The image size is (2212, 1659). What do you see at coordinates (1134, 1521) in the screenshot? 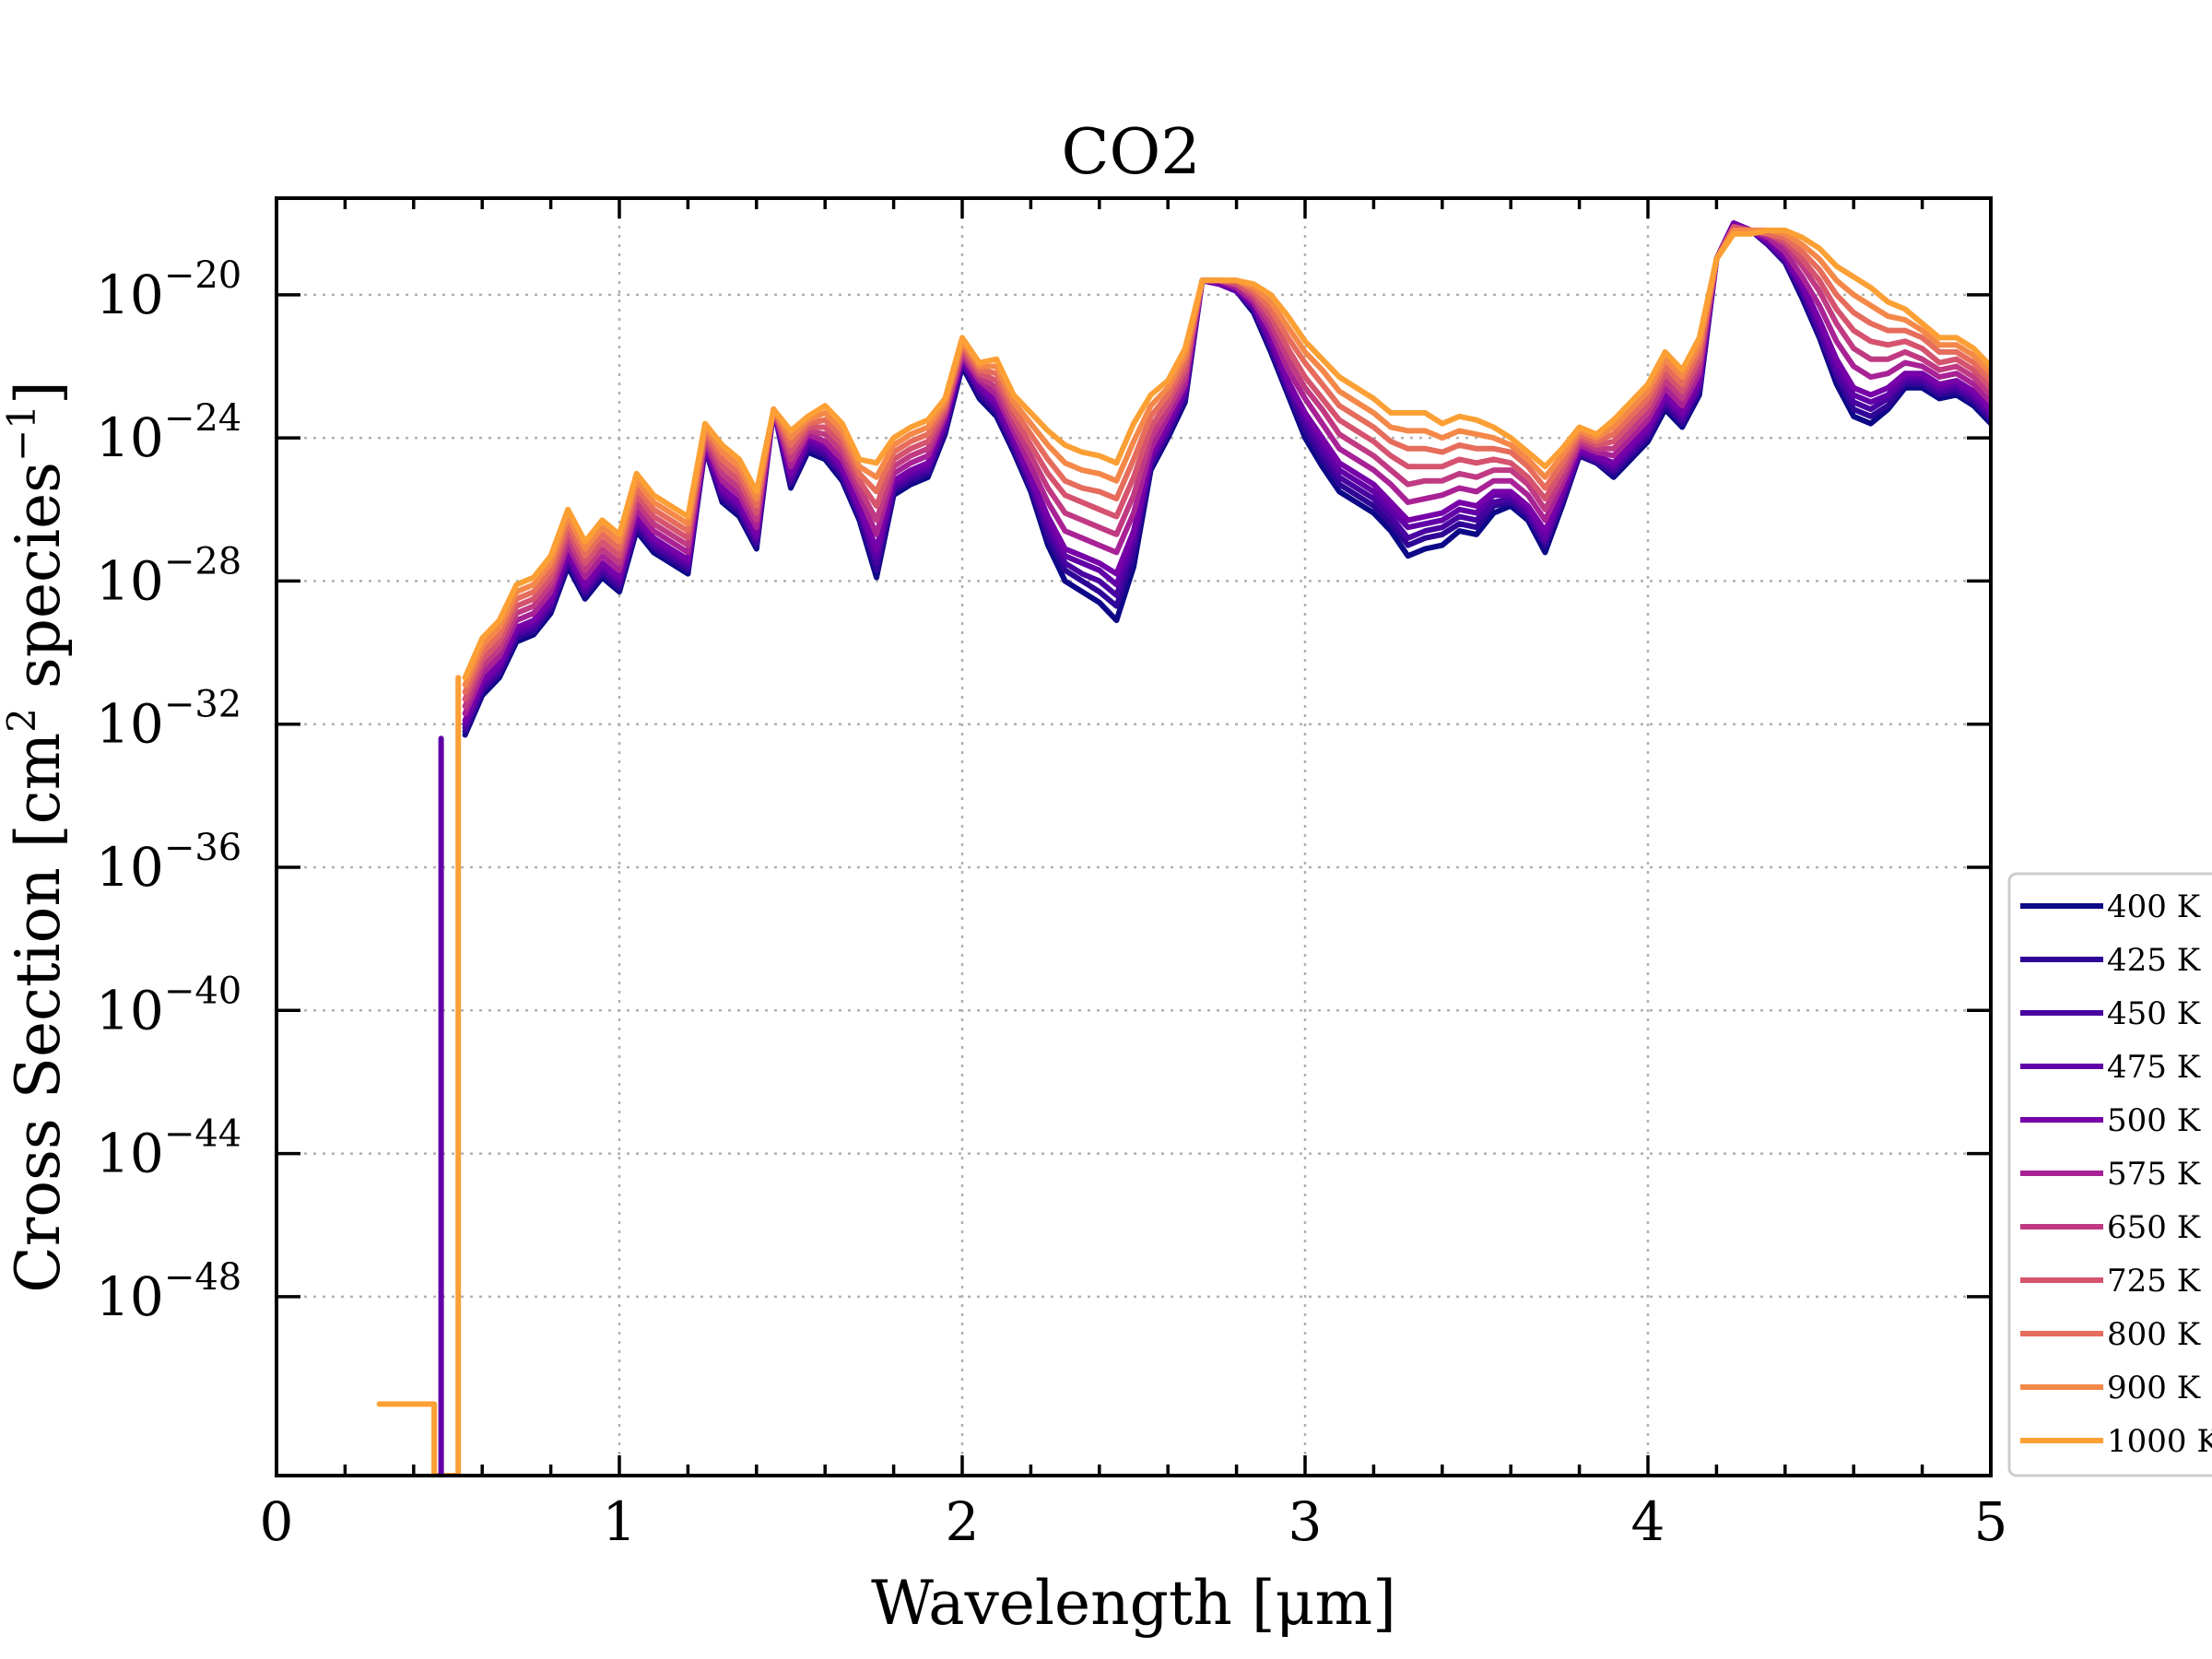
I see `x-tick-labels: 0 1 2 3 4 5` at bounding box center [1134, 1521].